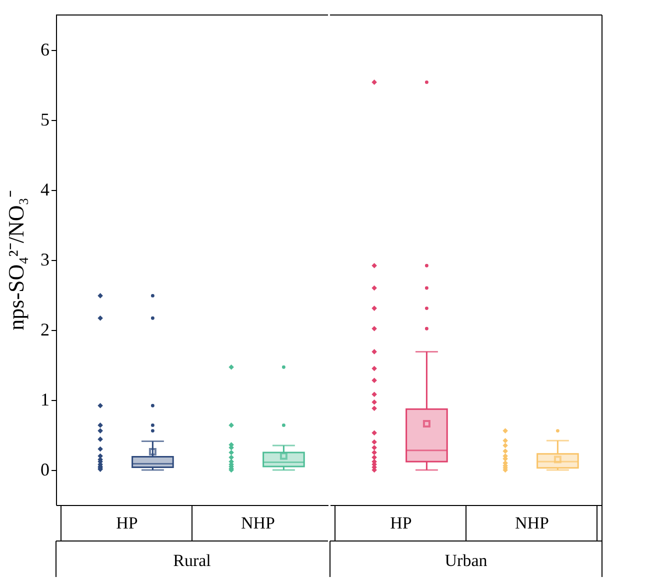 This screenshot has height=584, width=660. Describe the element at coordinates (466, 560) in the screenshot. I see `x-axis-title: Urban` at that location.